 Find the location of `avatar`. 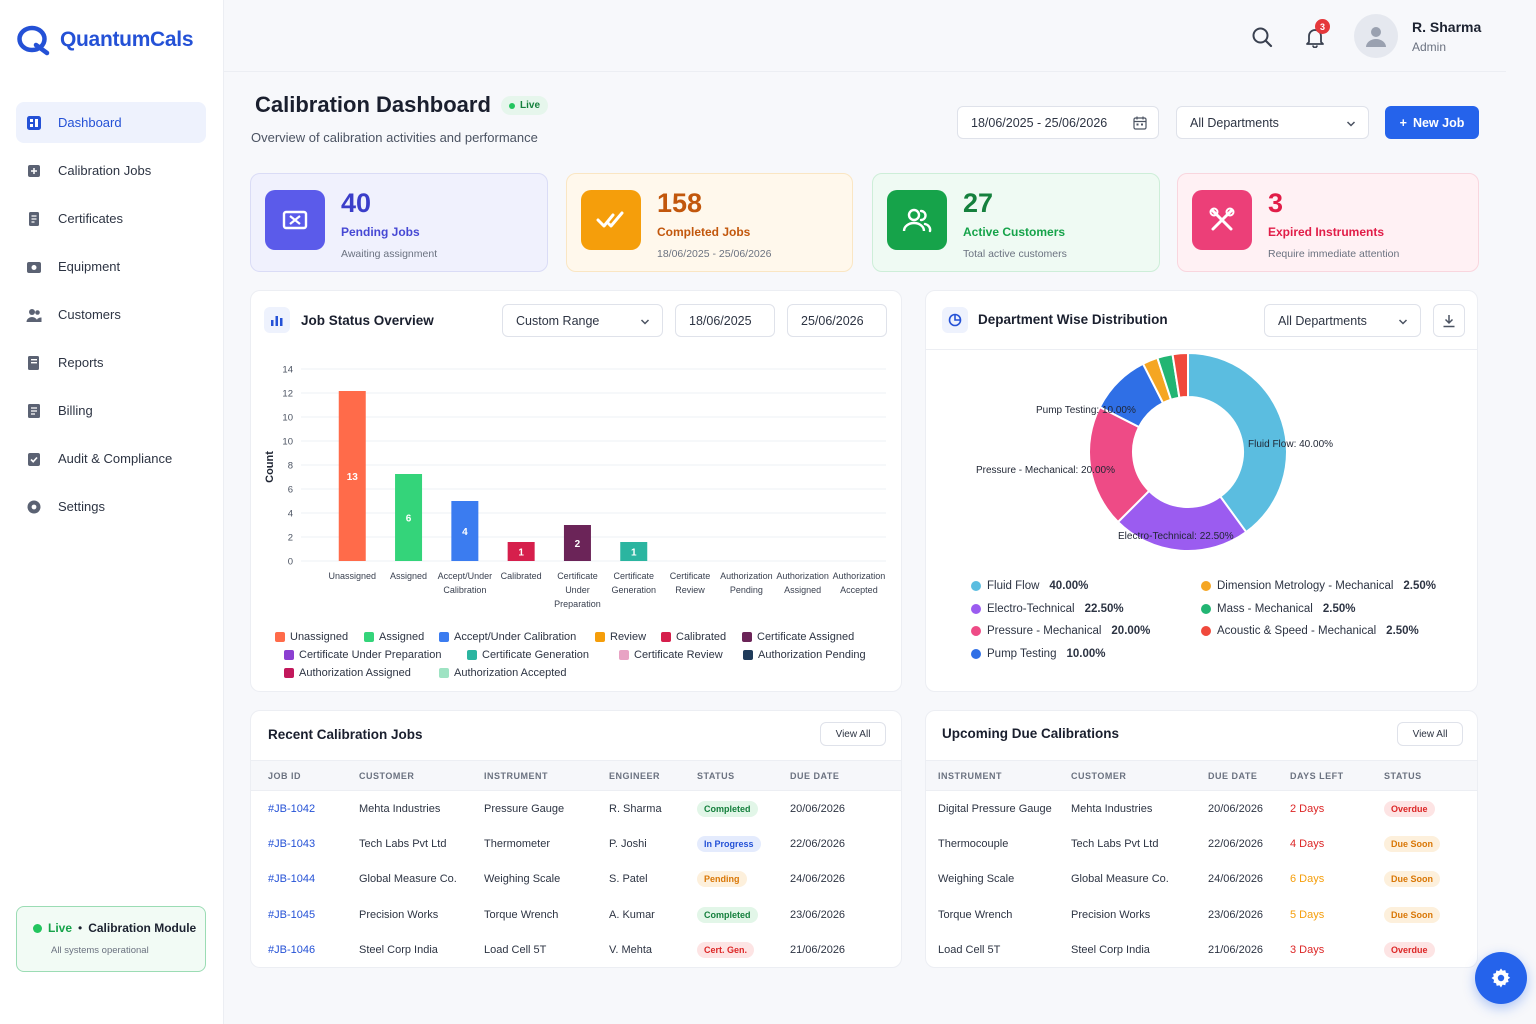

avatar is located at coordinates (1376, 36).